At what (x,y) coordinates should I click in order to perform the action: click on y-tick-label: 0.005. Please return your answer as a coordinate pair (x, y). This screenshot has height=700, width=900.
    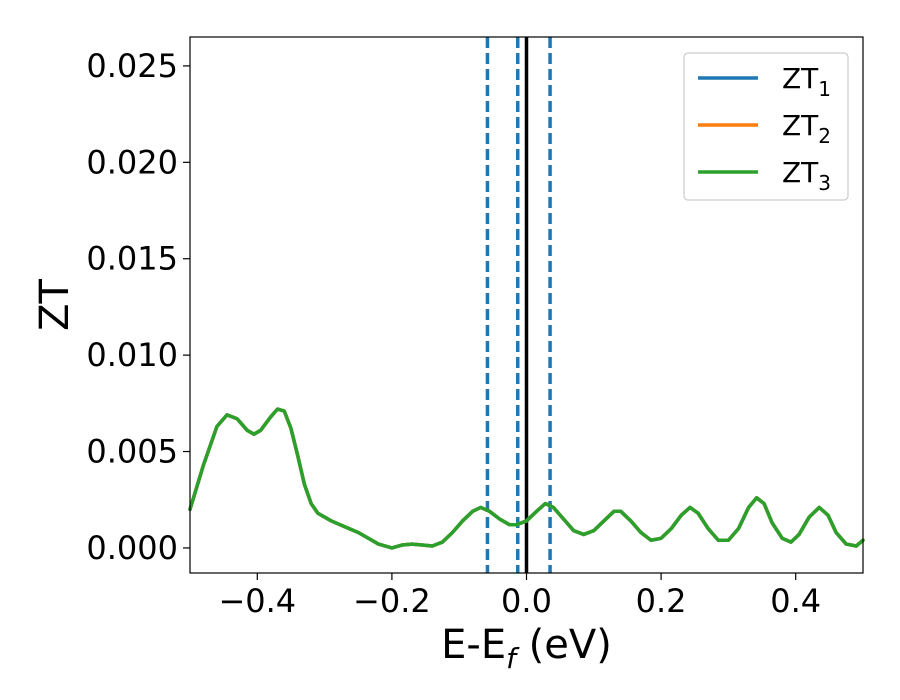
    Looking at the image, I should click on (132, 452).